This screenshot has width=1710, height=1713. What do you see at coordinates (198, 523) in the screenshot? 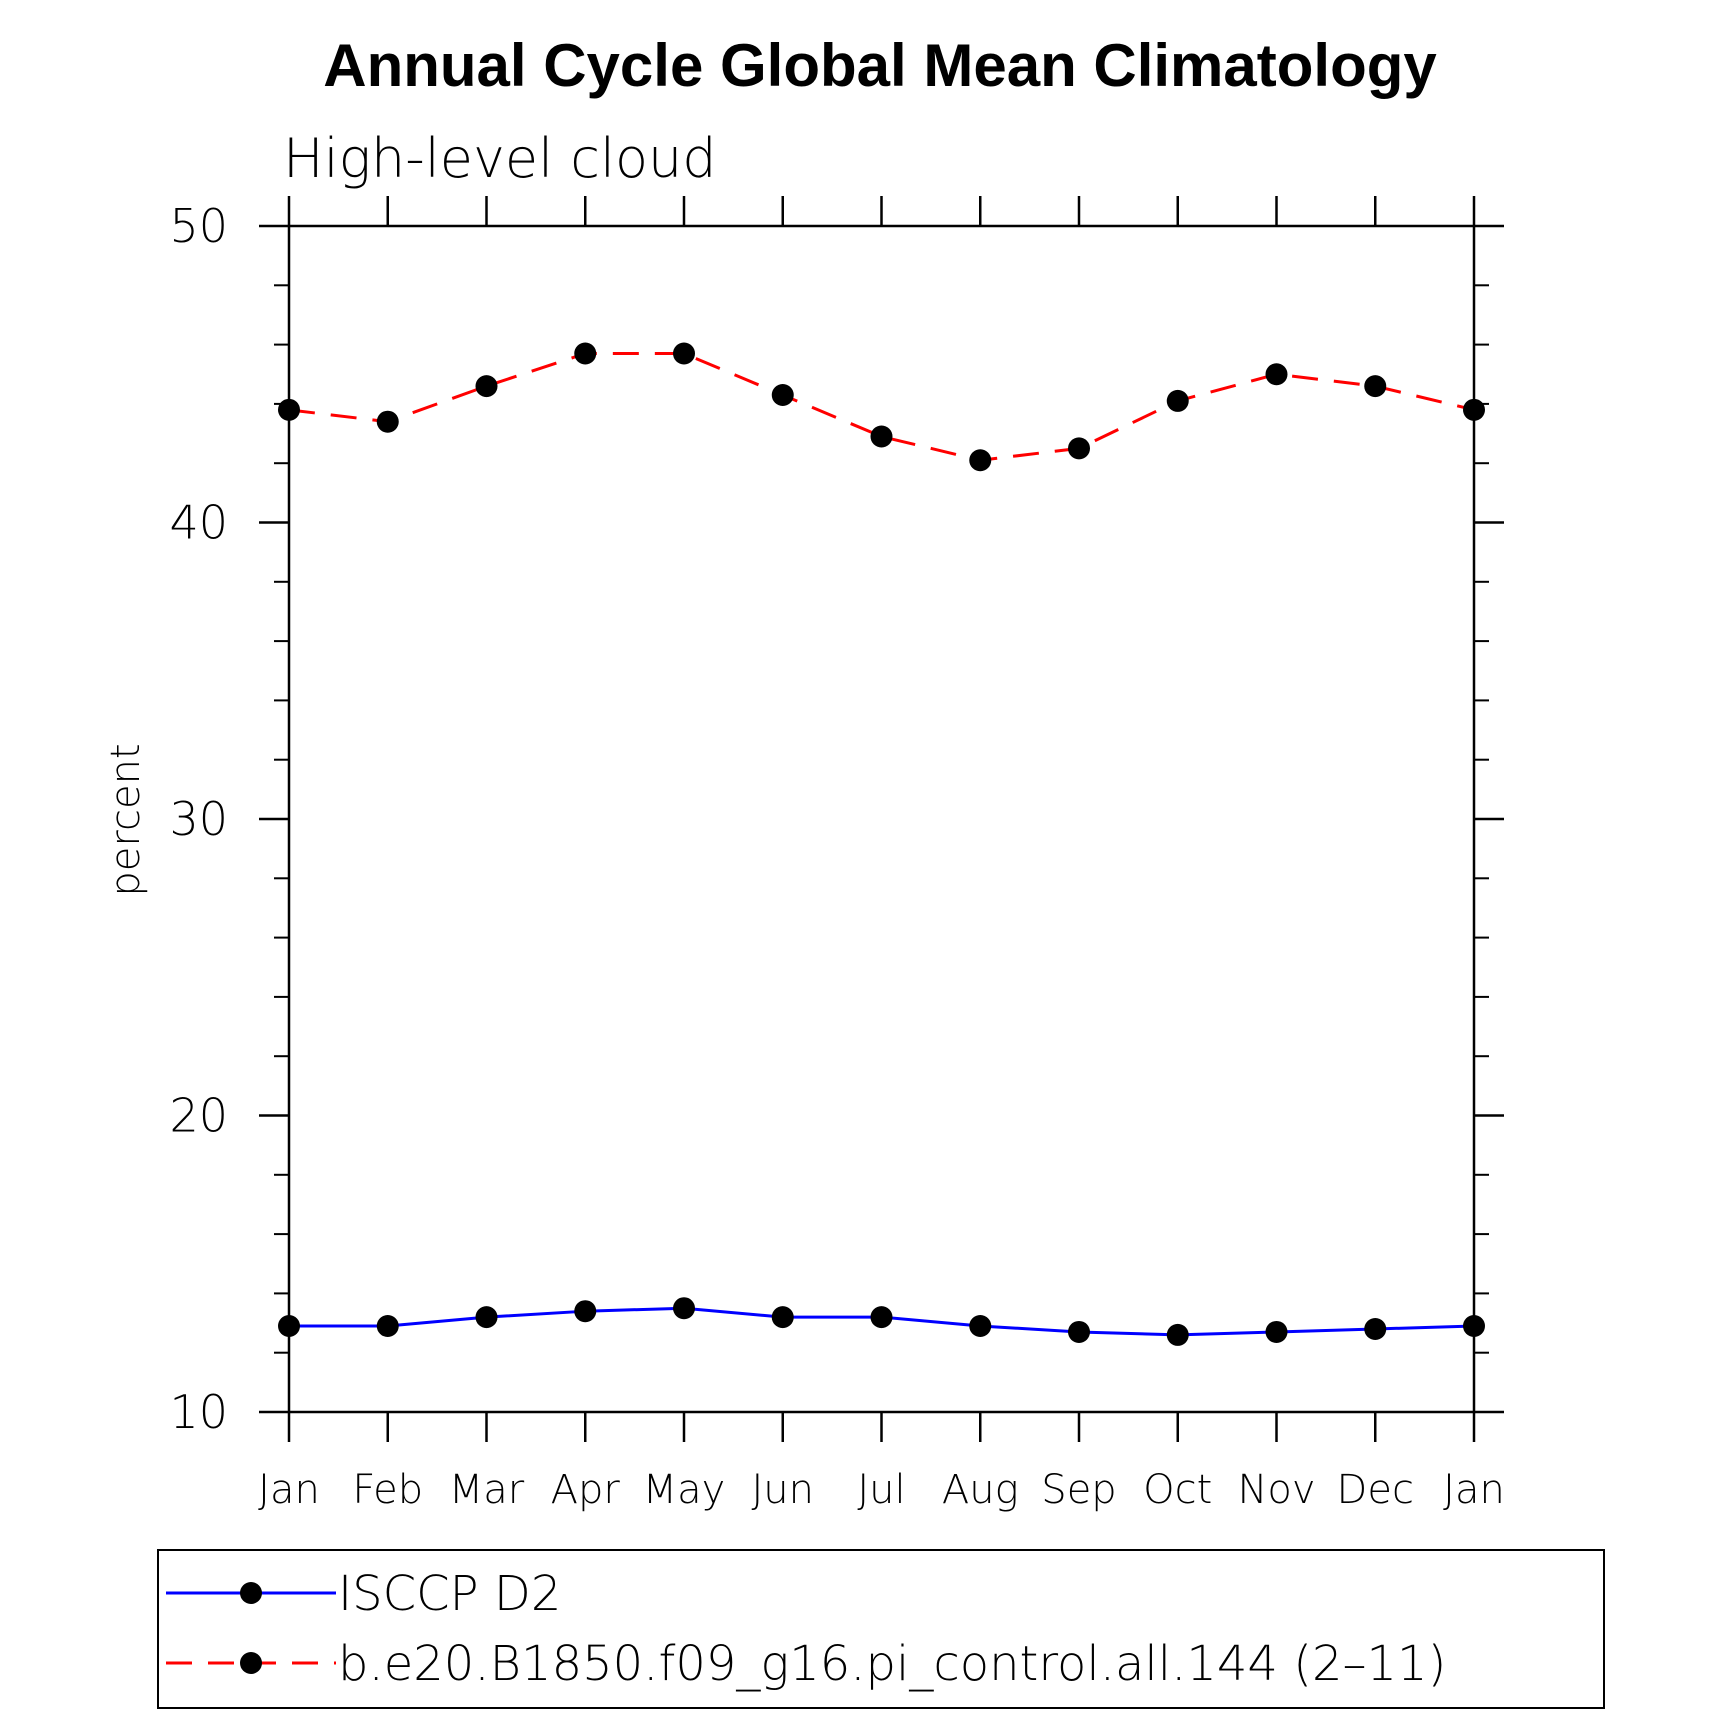
I see `y-tick-label: 40` at bounding box center [198, 523].